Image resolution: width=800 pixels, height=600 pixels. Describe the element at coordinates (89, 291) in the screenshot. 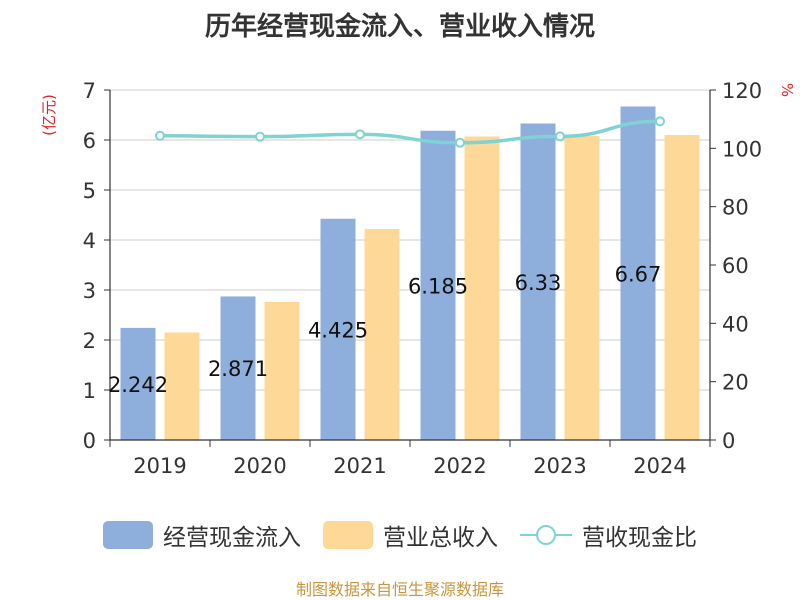

I see `left-axis-tick-label: 3` at that location.